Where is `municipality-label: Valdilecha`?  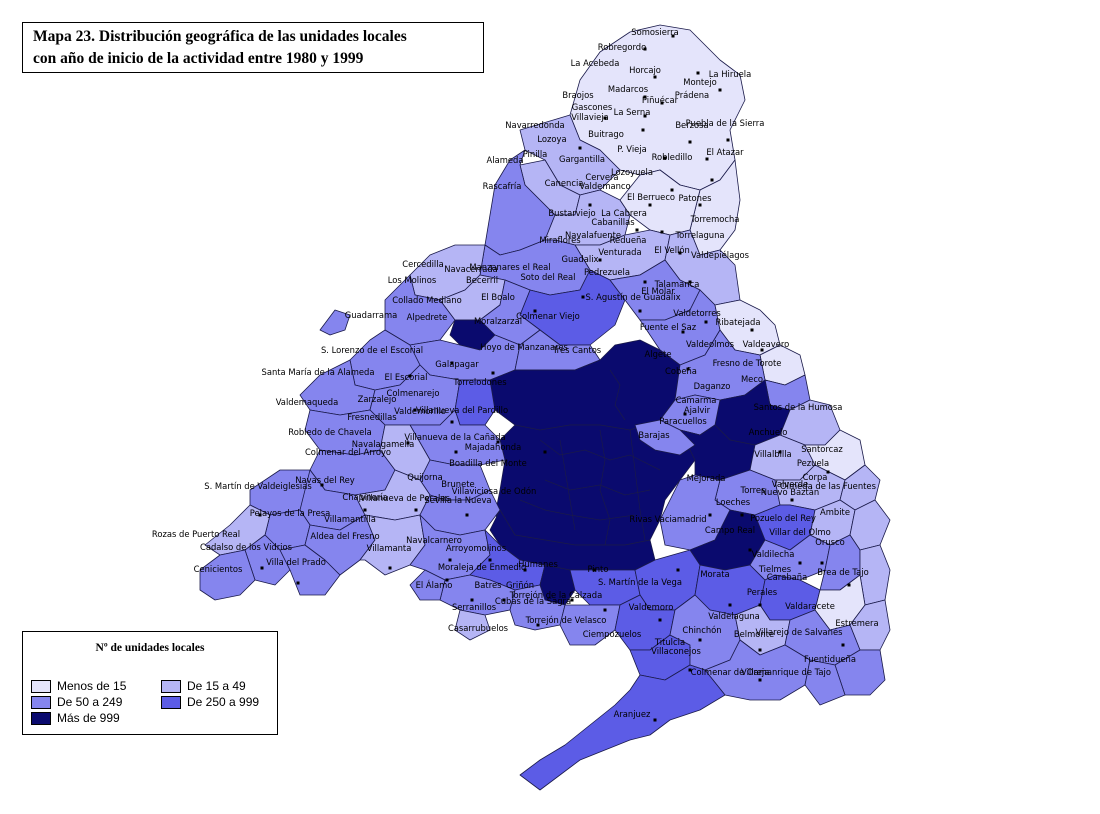 municipality-label: Valdilecha is located at coordinates (773, 554).